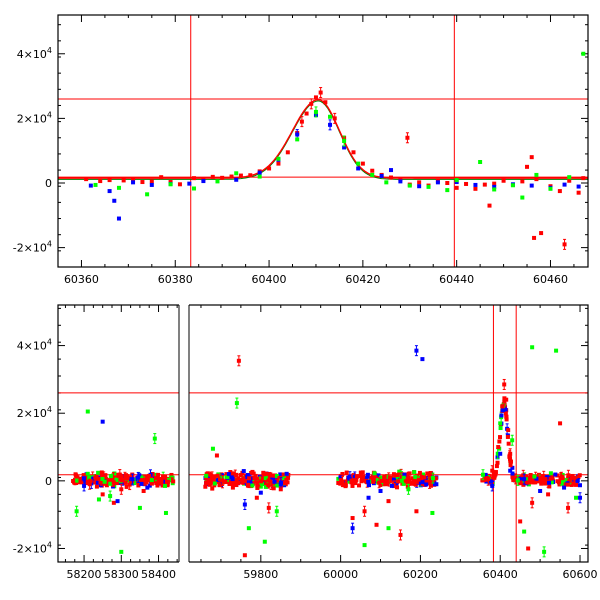 Image resolution: width=600 pixels, height=600 pixels. Describe the element at coordinates (121, 574) in the screenshot. I see `bottom-xtick-label: 58300` at that location.